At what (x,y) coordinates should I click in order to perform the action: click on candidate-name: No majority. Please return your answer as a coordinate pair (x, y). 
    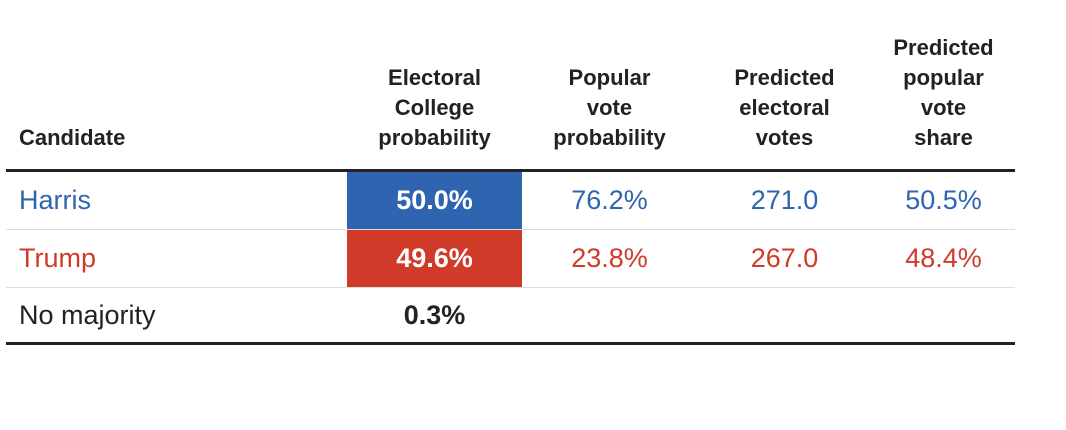
    Looking at the image, I should click on (87, 314).